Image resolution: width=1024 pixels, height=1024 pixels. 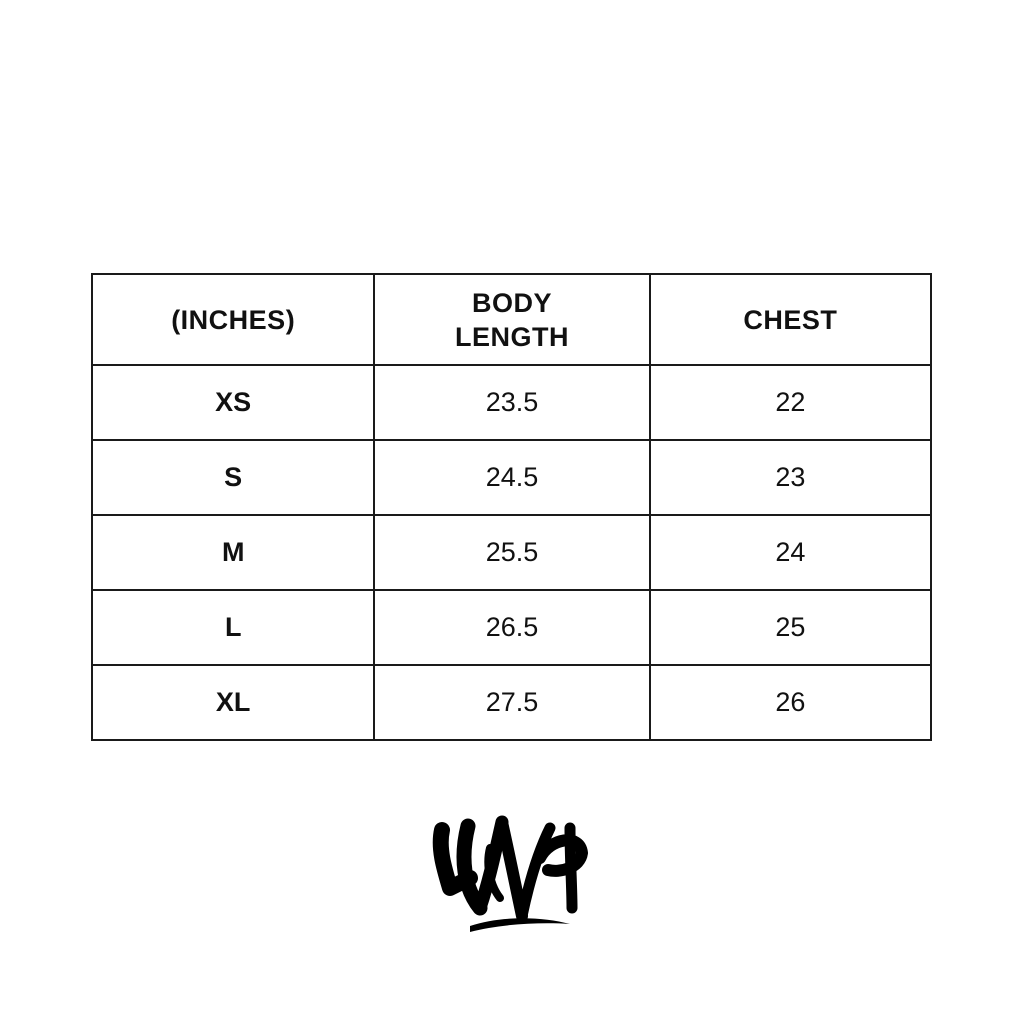 I want to click on chest-cell: 25, so click(x=790, y=627).